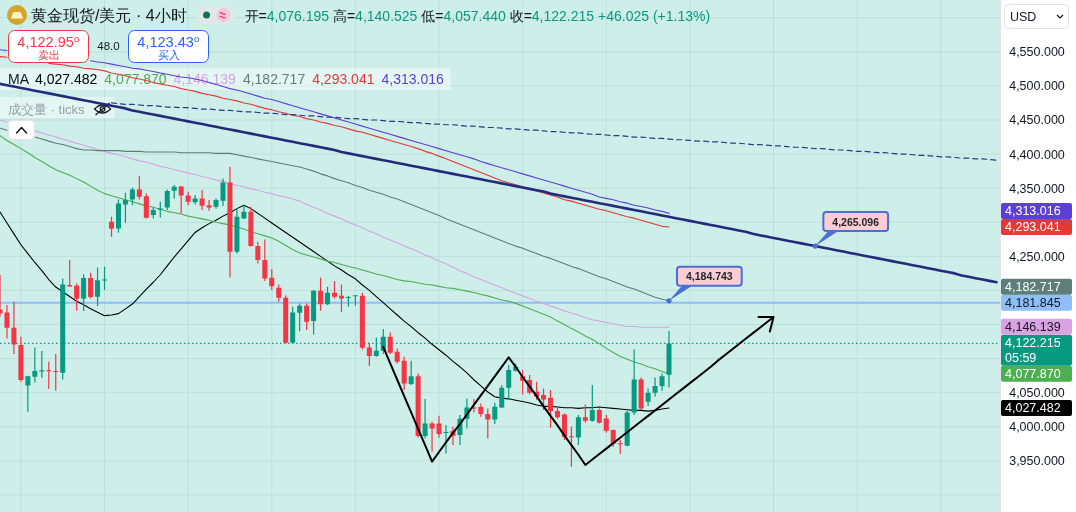 This screenshot has height=512, width=1076. Describe the element at coordinates (1037, 256) in the screenshot. I see `y-tick-label: 4,250.000` at that location.